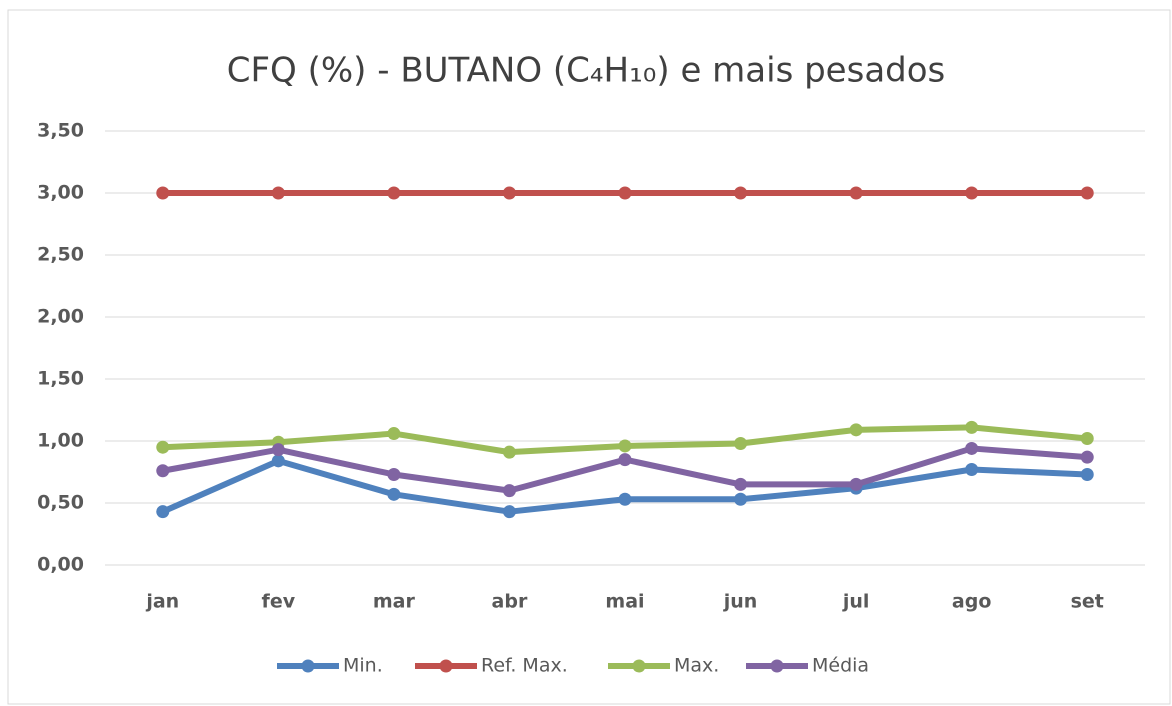 This screenshot has width=1172, height=706. What do you see at coordinates (1087, 602) in the screenshot?
I see `x-tick-label: set` at bounding box center [1087, 602].